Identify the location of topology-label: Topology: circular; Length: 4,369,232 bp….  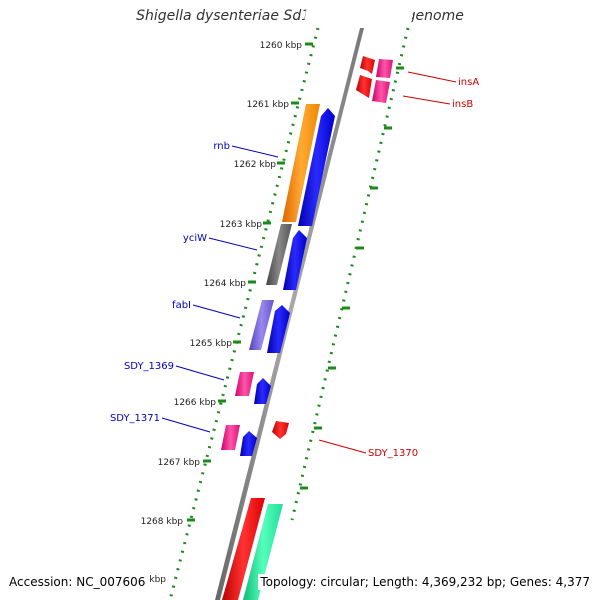
(425, 582).